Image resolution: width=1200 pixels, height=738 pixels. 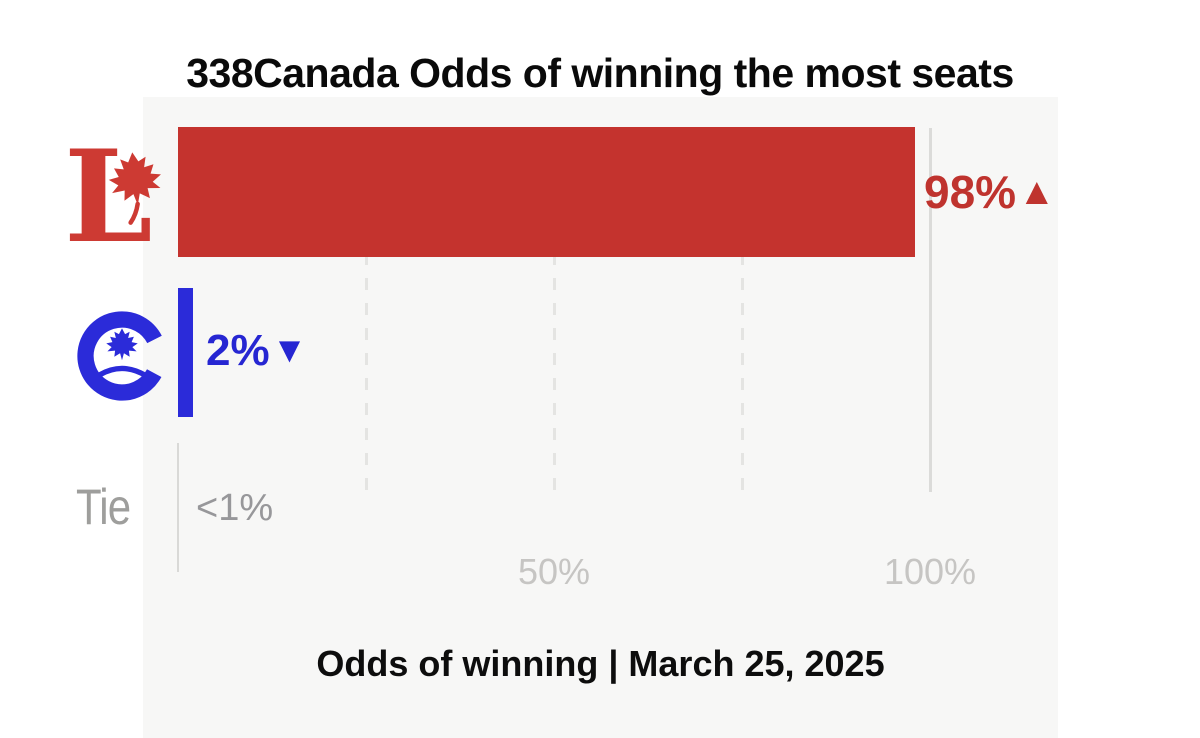 What do you see at coordinates (289, 349) in the screenshot?
I see `trend-down-icon: ▼` at bounding box center [289, 349].